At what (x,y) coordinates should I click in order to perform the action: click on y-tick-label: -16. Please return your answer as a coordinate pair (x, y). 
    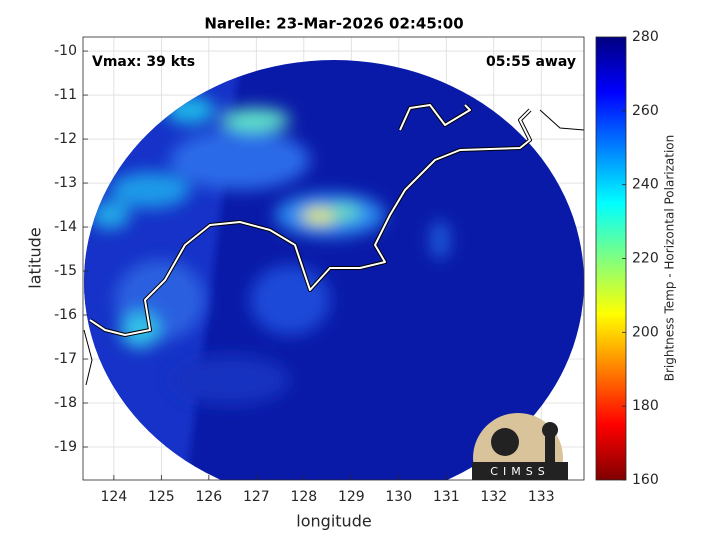
    Looking at the image, I should click on (65, 315).